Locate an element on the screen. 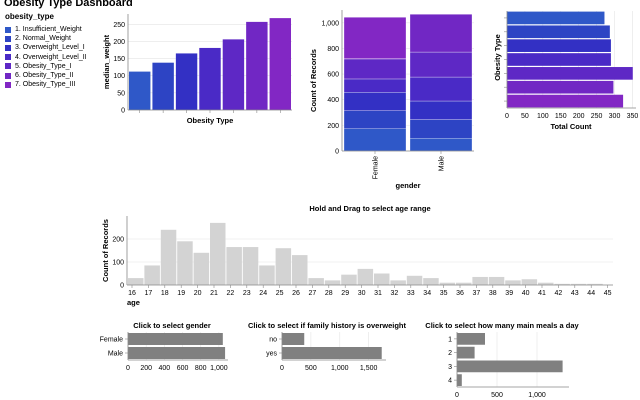  x-tick-label: 1,500 is located at coordinates (369, 368).